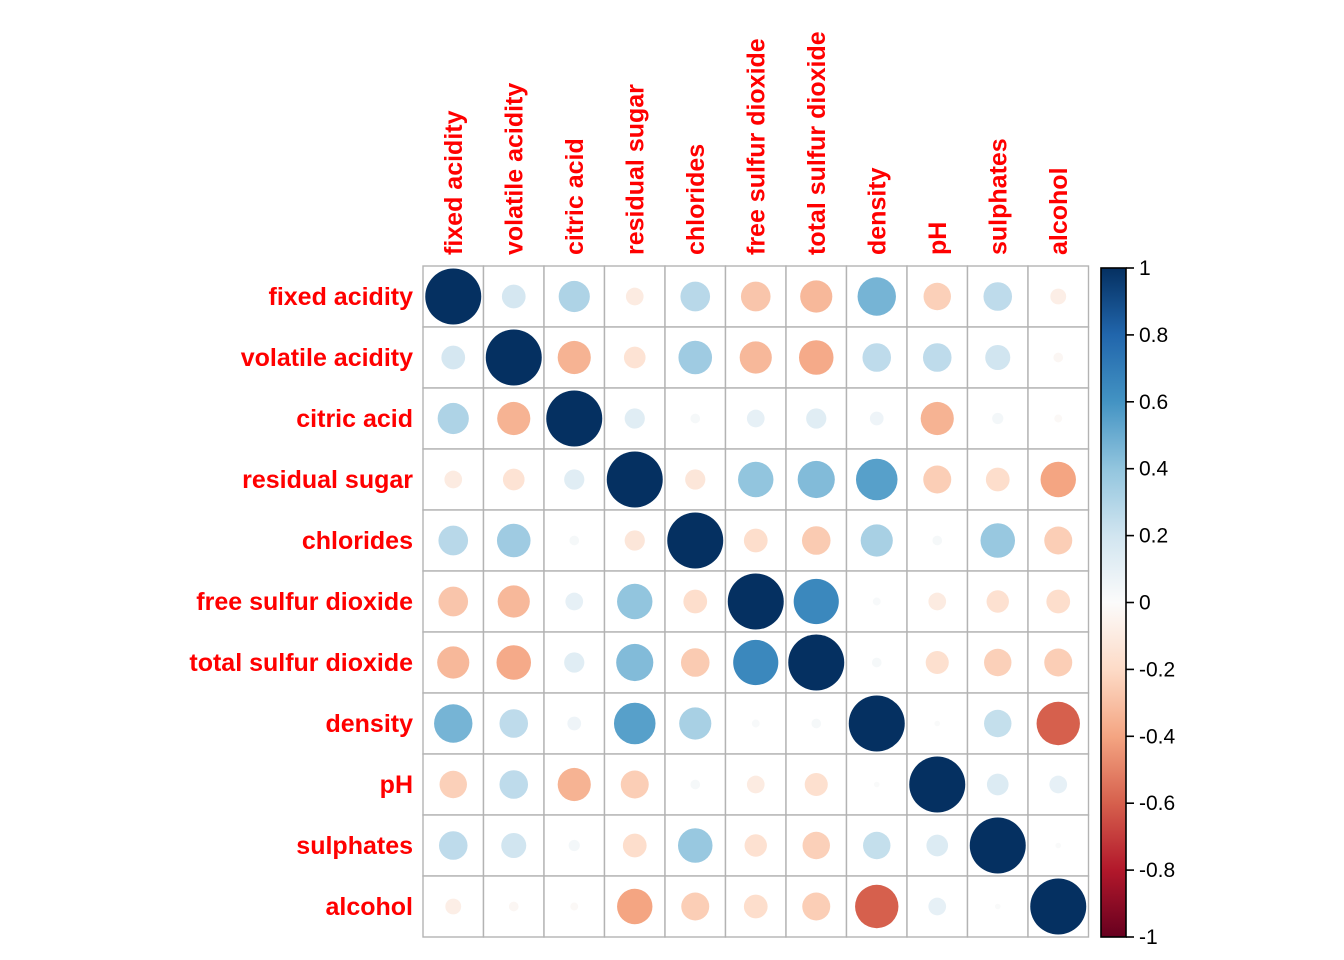 The width and height of the screenshot is (1344, 960). Describe the element at coordinates (756, 146) in the screenshot. I see `column-label: free sulfur dioxide` at that location.